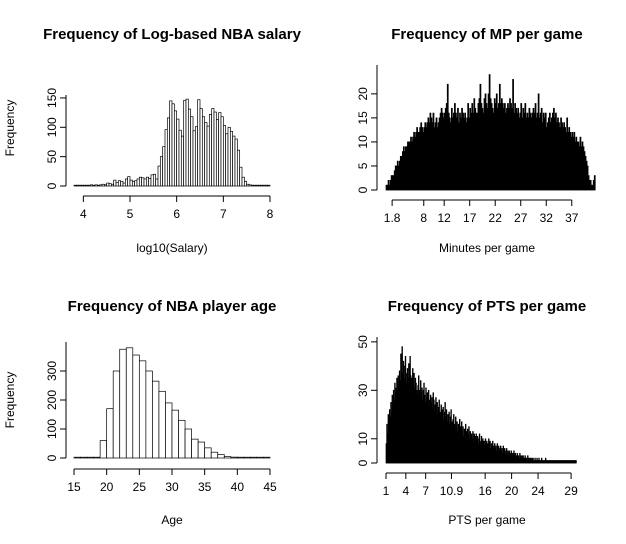 The image size is (626, 544). What do you see at coordinates (496, 218) in the screenshot?
I see `x-tick-label: 22` at bounding box center [496, 218].